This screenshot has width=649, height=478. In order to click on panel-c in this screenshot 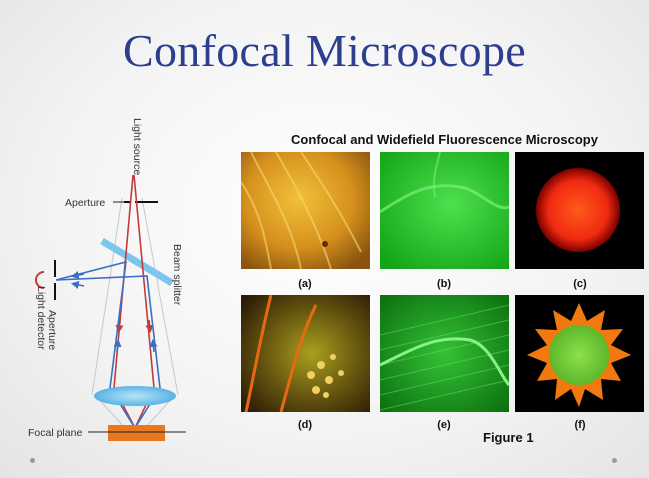, I will do `click(579, 210)`.